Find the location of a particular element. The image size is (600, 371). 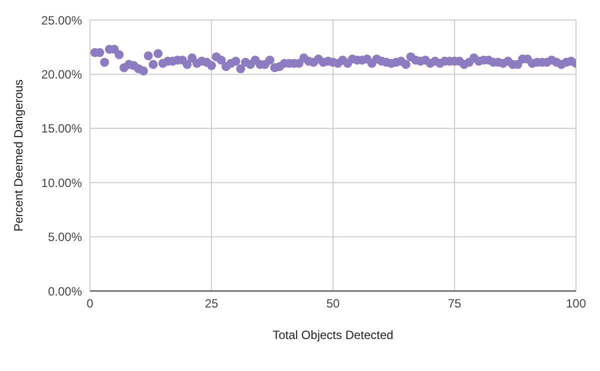

y-tick-label: 15.00% is located at coordinates (61, 129).